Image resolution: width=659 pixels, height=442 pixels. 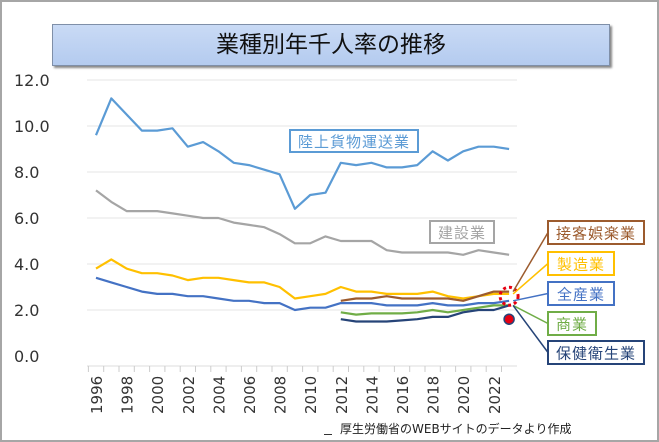 What do you see at coordinates (403, 395) in the screenshot?
I see `x-tick-label: 2016` at bounding box center [403, 395].